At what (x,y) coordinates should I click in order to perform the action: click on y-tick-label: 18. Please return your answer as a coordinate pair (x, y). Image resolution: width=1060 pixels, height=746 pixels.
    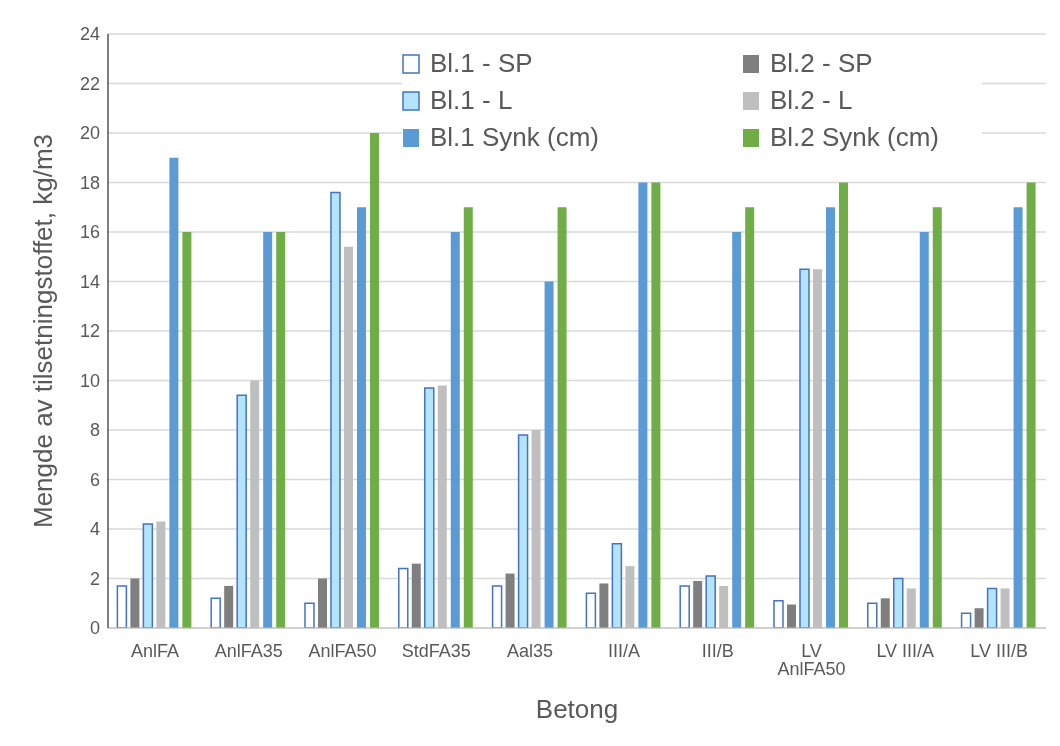
    Looking at the image, I should click on (89, 182).